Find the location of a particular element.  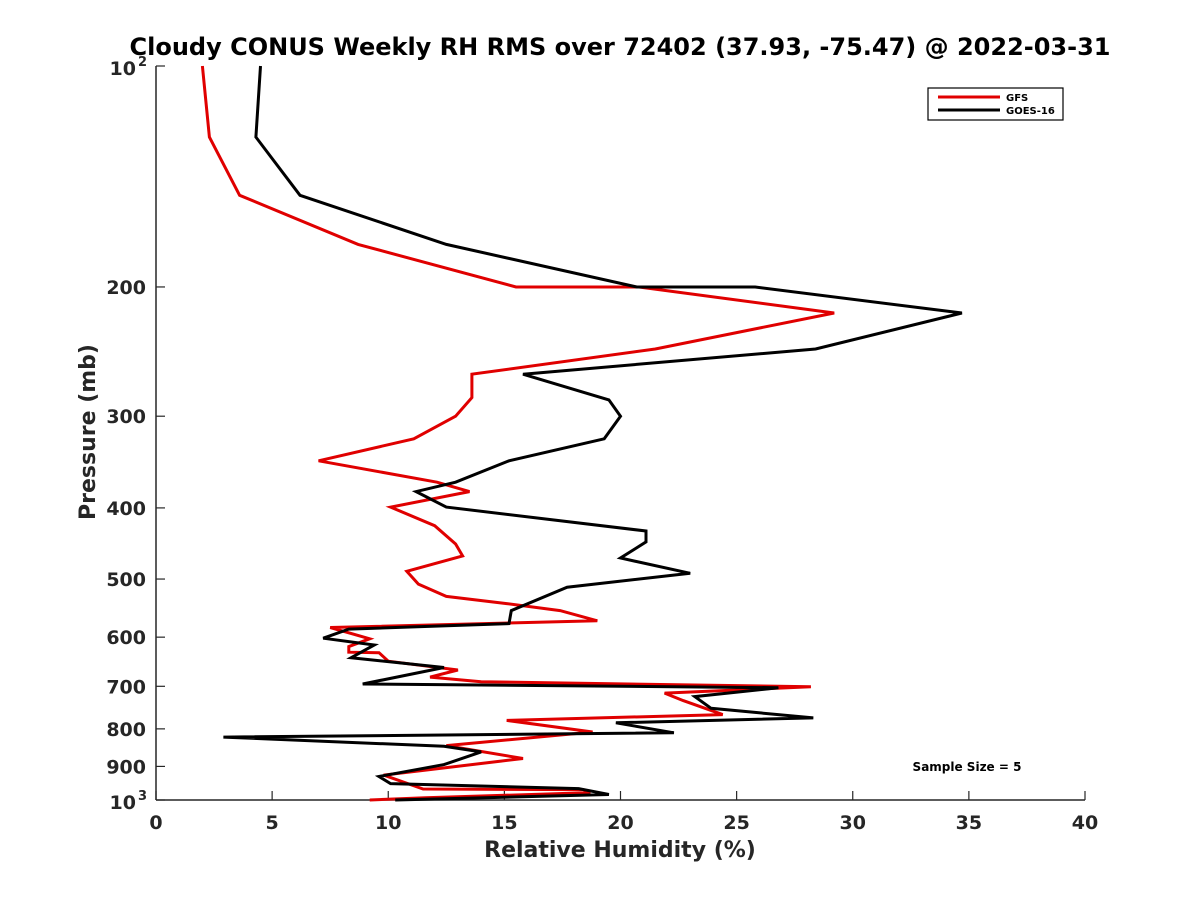

y-tick-label: 300 is located at coordinates (126, 417).